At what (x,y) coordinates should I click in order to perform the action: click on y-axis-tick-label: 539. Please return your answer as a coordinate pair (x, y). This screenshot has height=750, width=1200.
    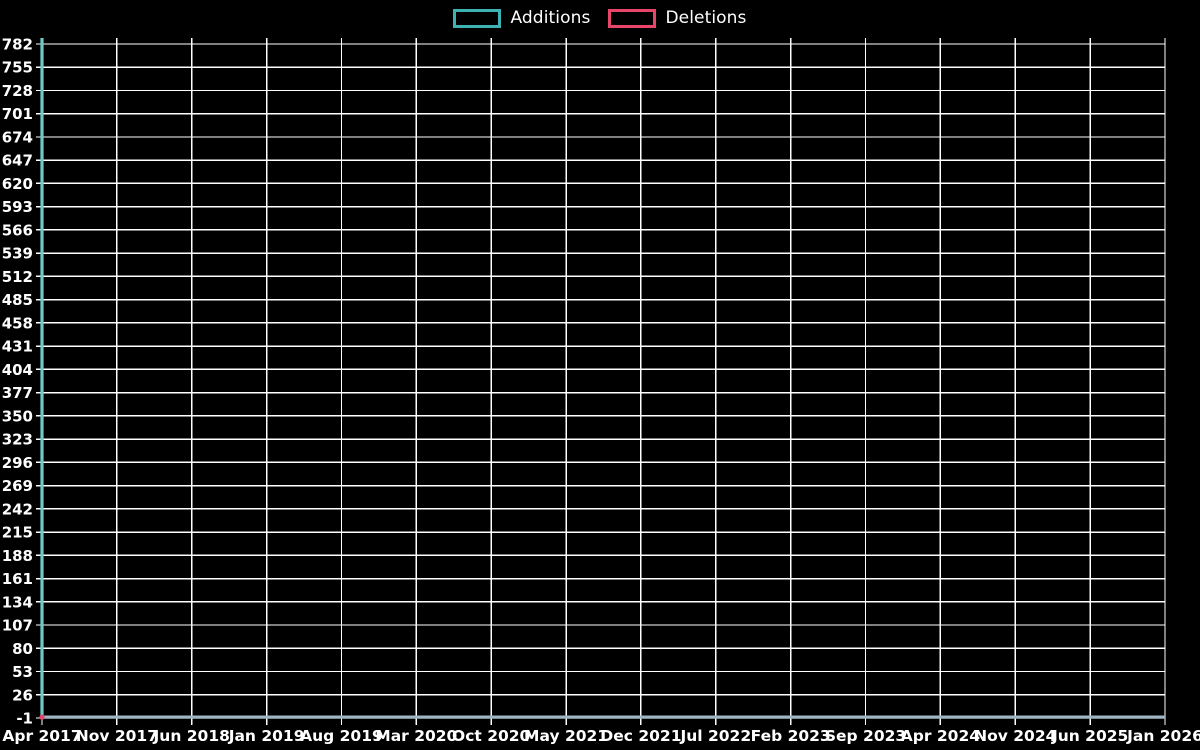
    Looking at the image, I should click on (17, 254).